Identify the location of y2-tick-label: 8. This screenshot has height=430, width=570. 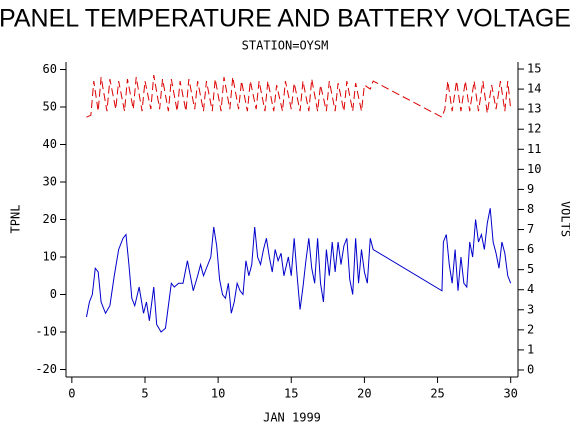
(530, 209).